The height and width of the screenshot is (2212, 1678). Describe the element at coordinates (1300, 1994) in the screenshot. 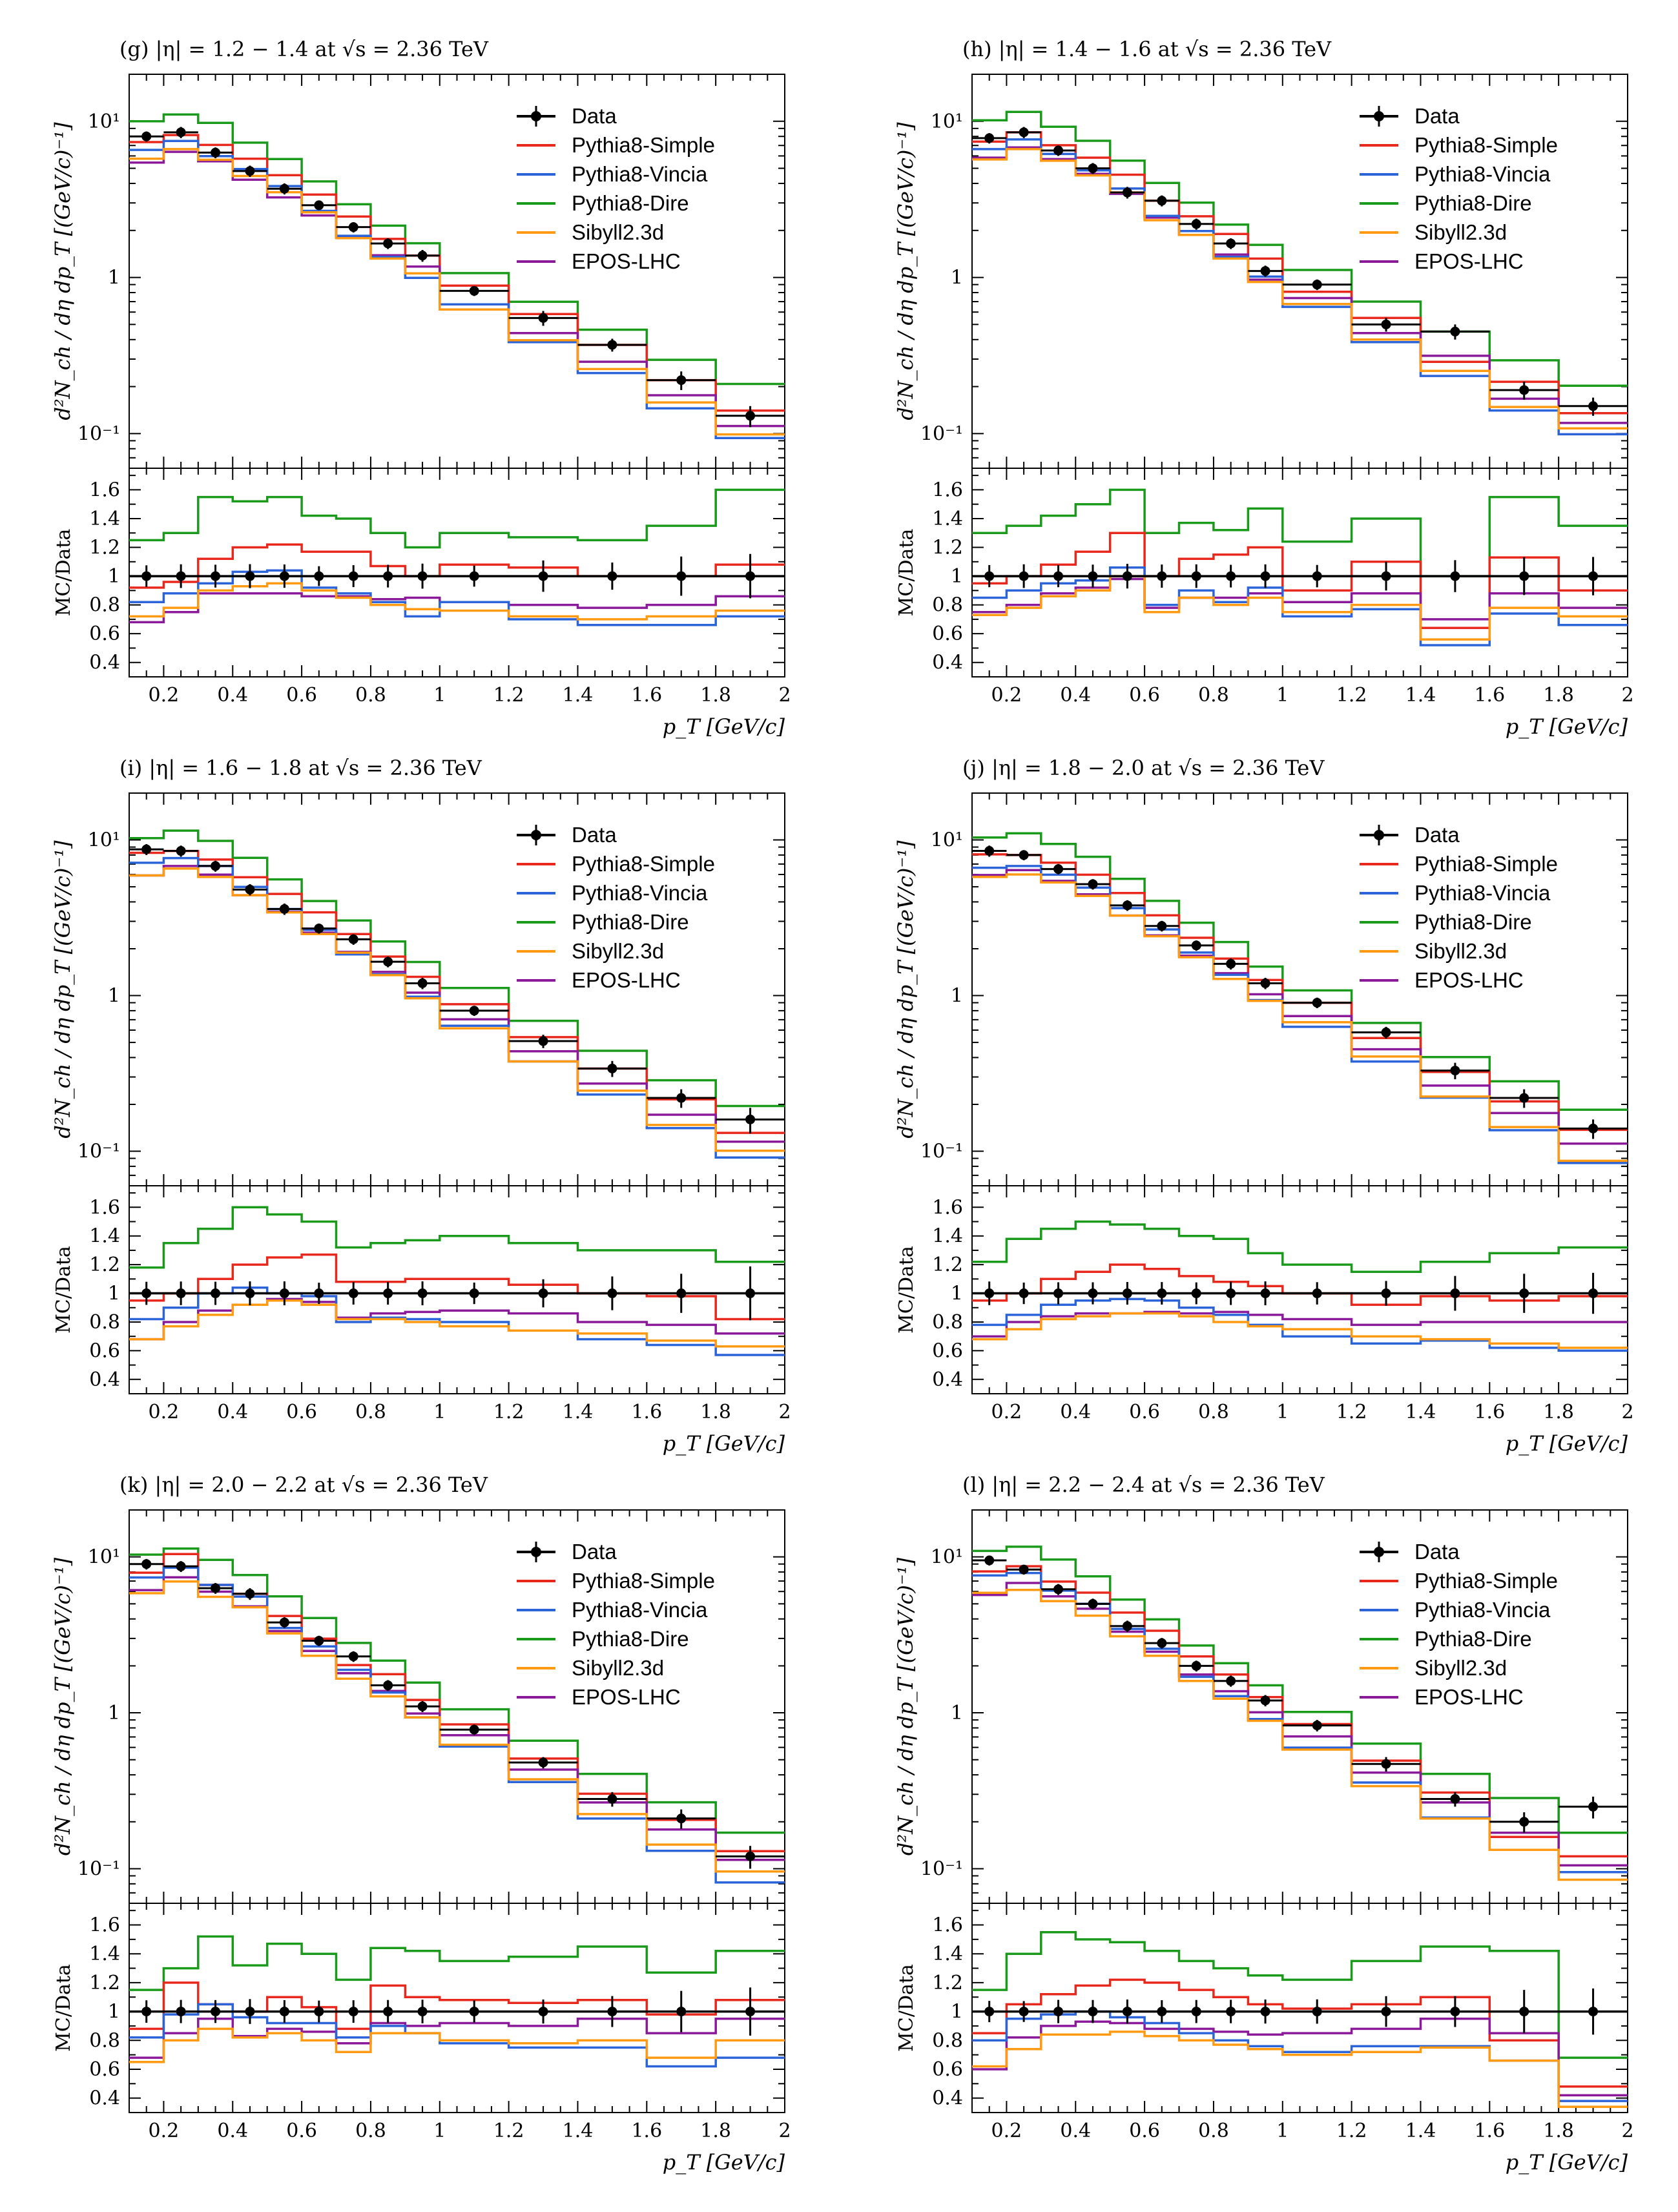

I see `ratio-line-pythia8-dire` at that location.